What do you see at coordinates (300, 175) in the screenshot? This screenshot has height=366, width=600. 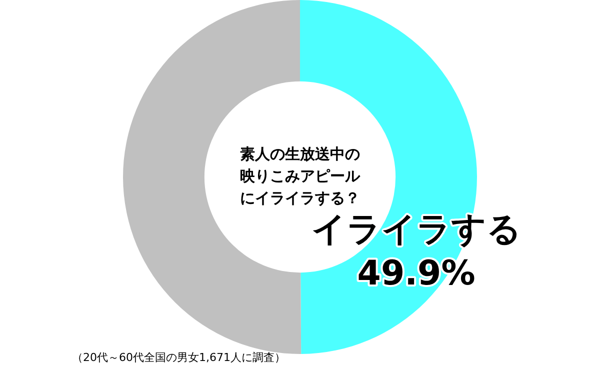 I see `text: 素人の生放送中の映りこみアピールにイライラする？` at bounding box center [300, 175].